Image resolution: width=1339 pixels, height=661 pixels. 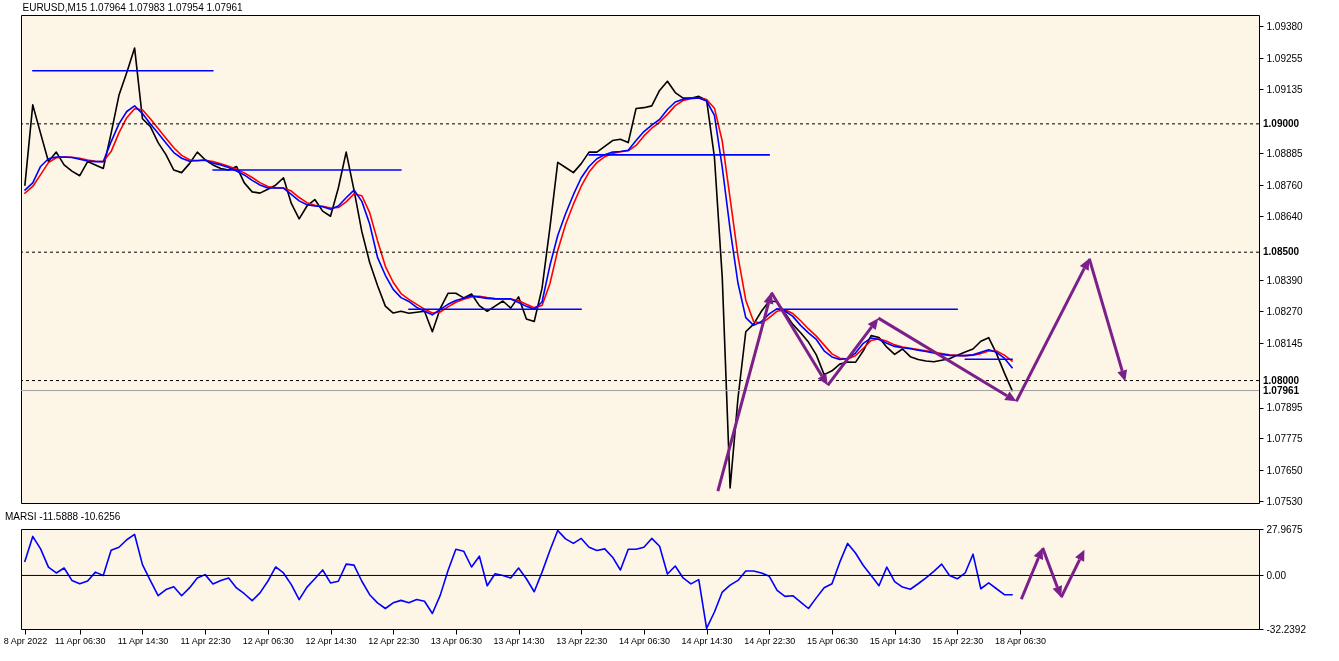 I want to click on x-tick-label: 18 Apr 06:30, so click(x=1021, y=640).